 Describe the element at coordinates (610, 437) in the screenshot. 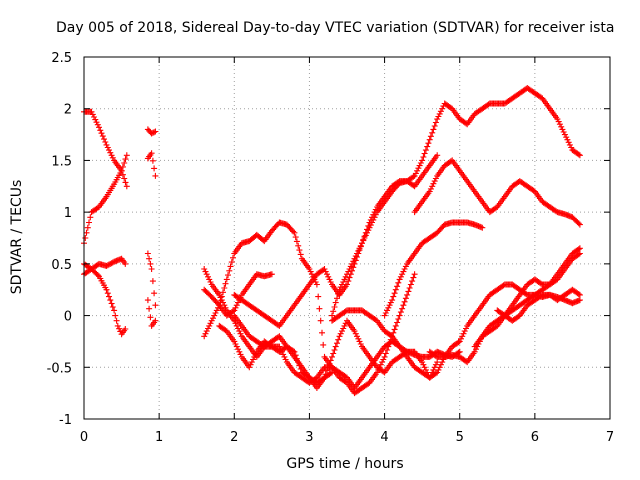

I see `x-tick-label: 7` at that location.